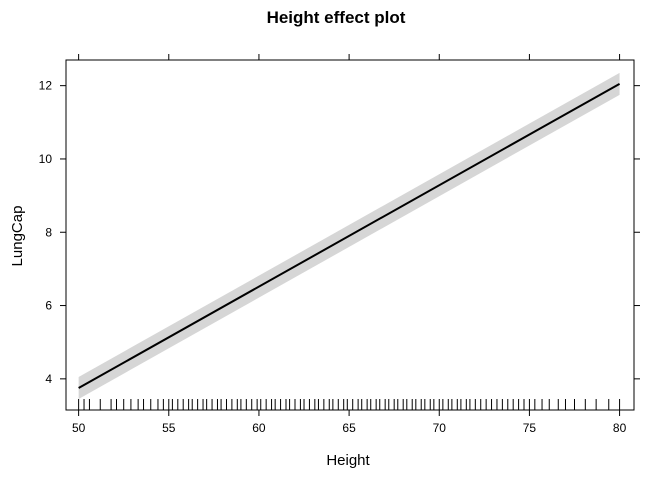 The image size is (672, 485). I want to click on y-tick-label: 6, so click(48, 306).